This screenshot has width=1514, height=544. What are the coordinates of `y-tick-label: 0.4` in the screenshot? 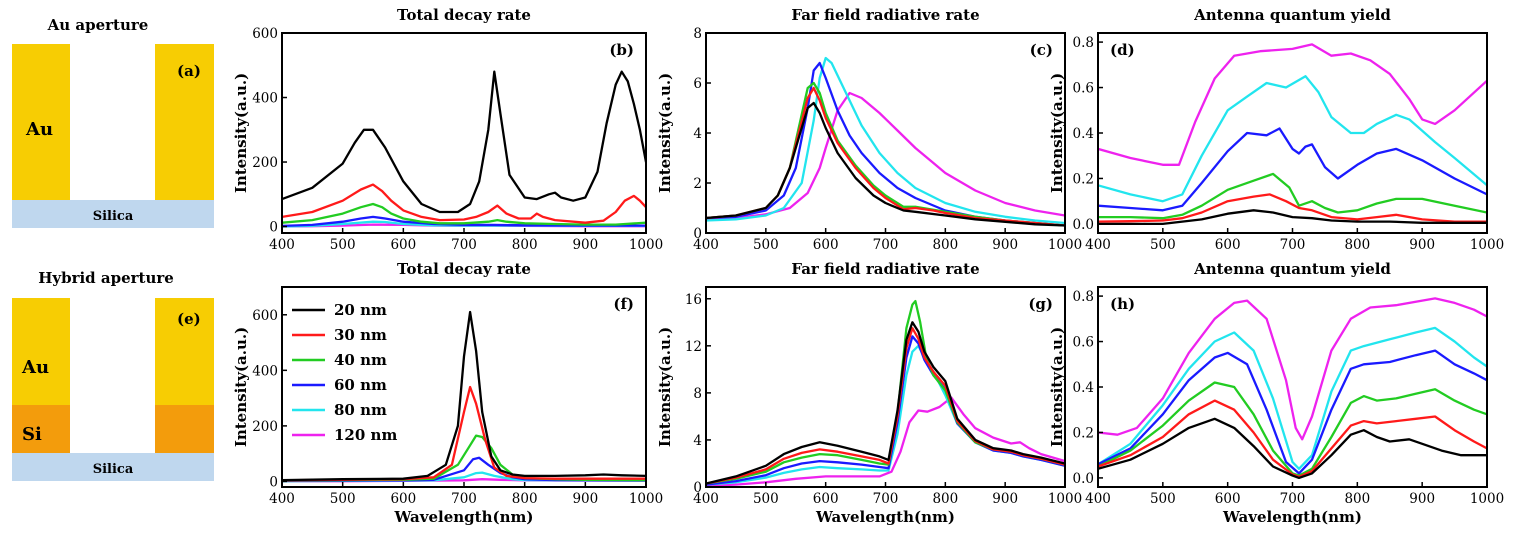 It's located at (1083, 388).